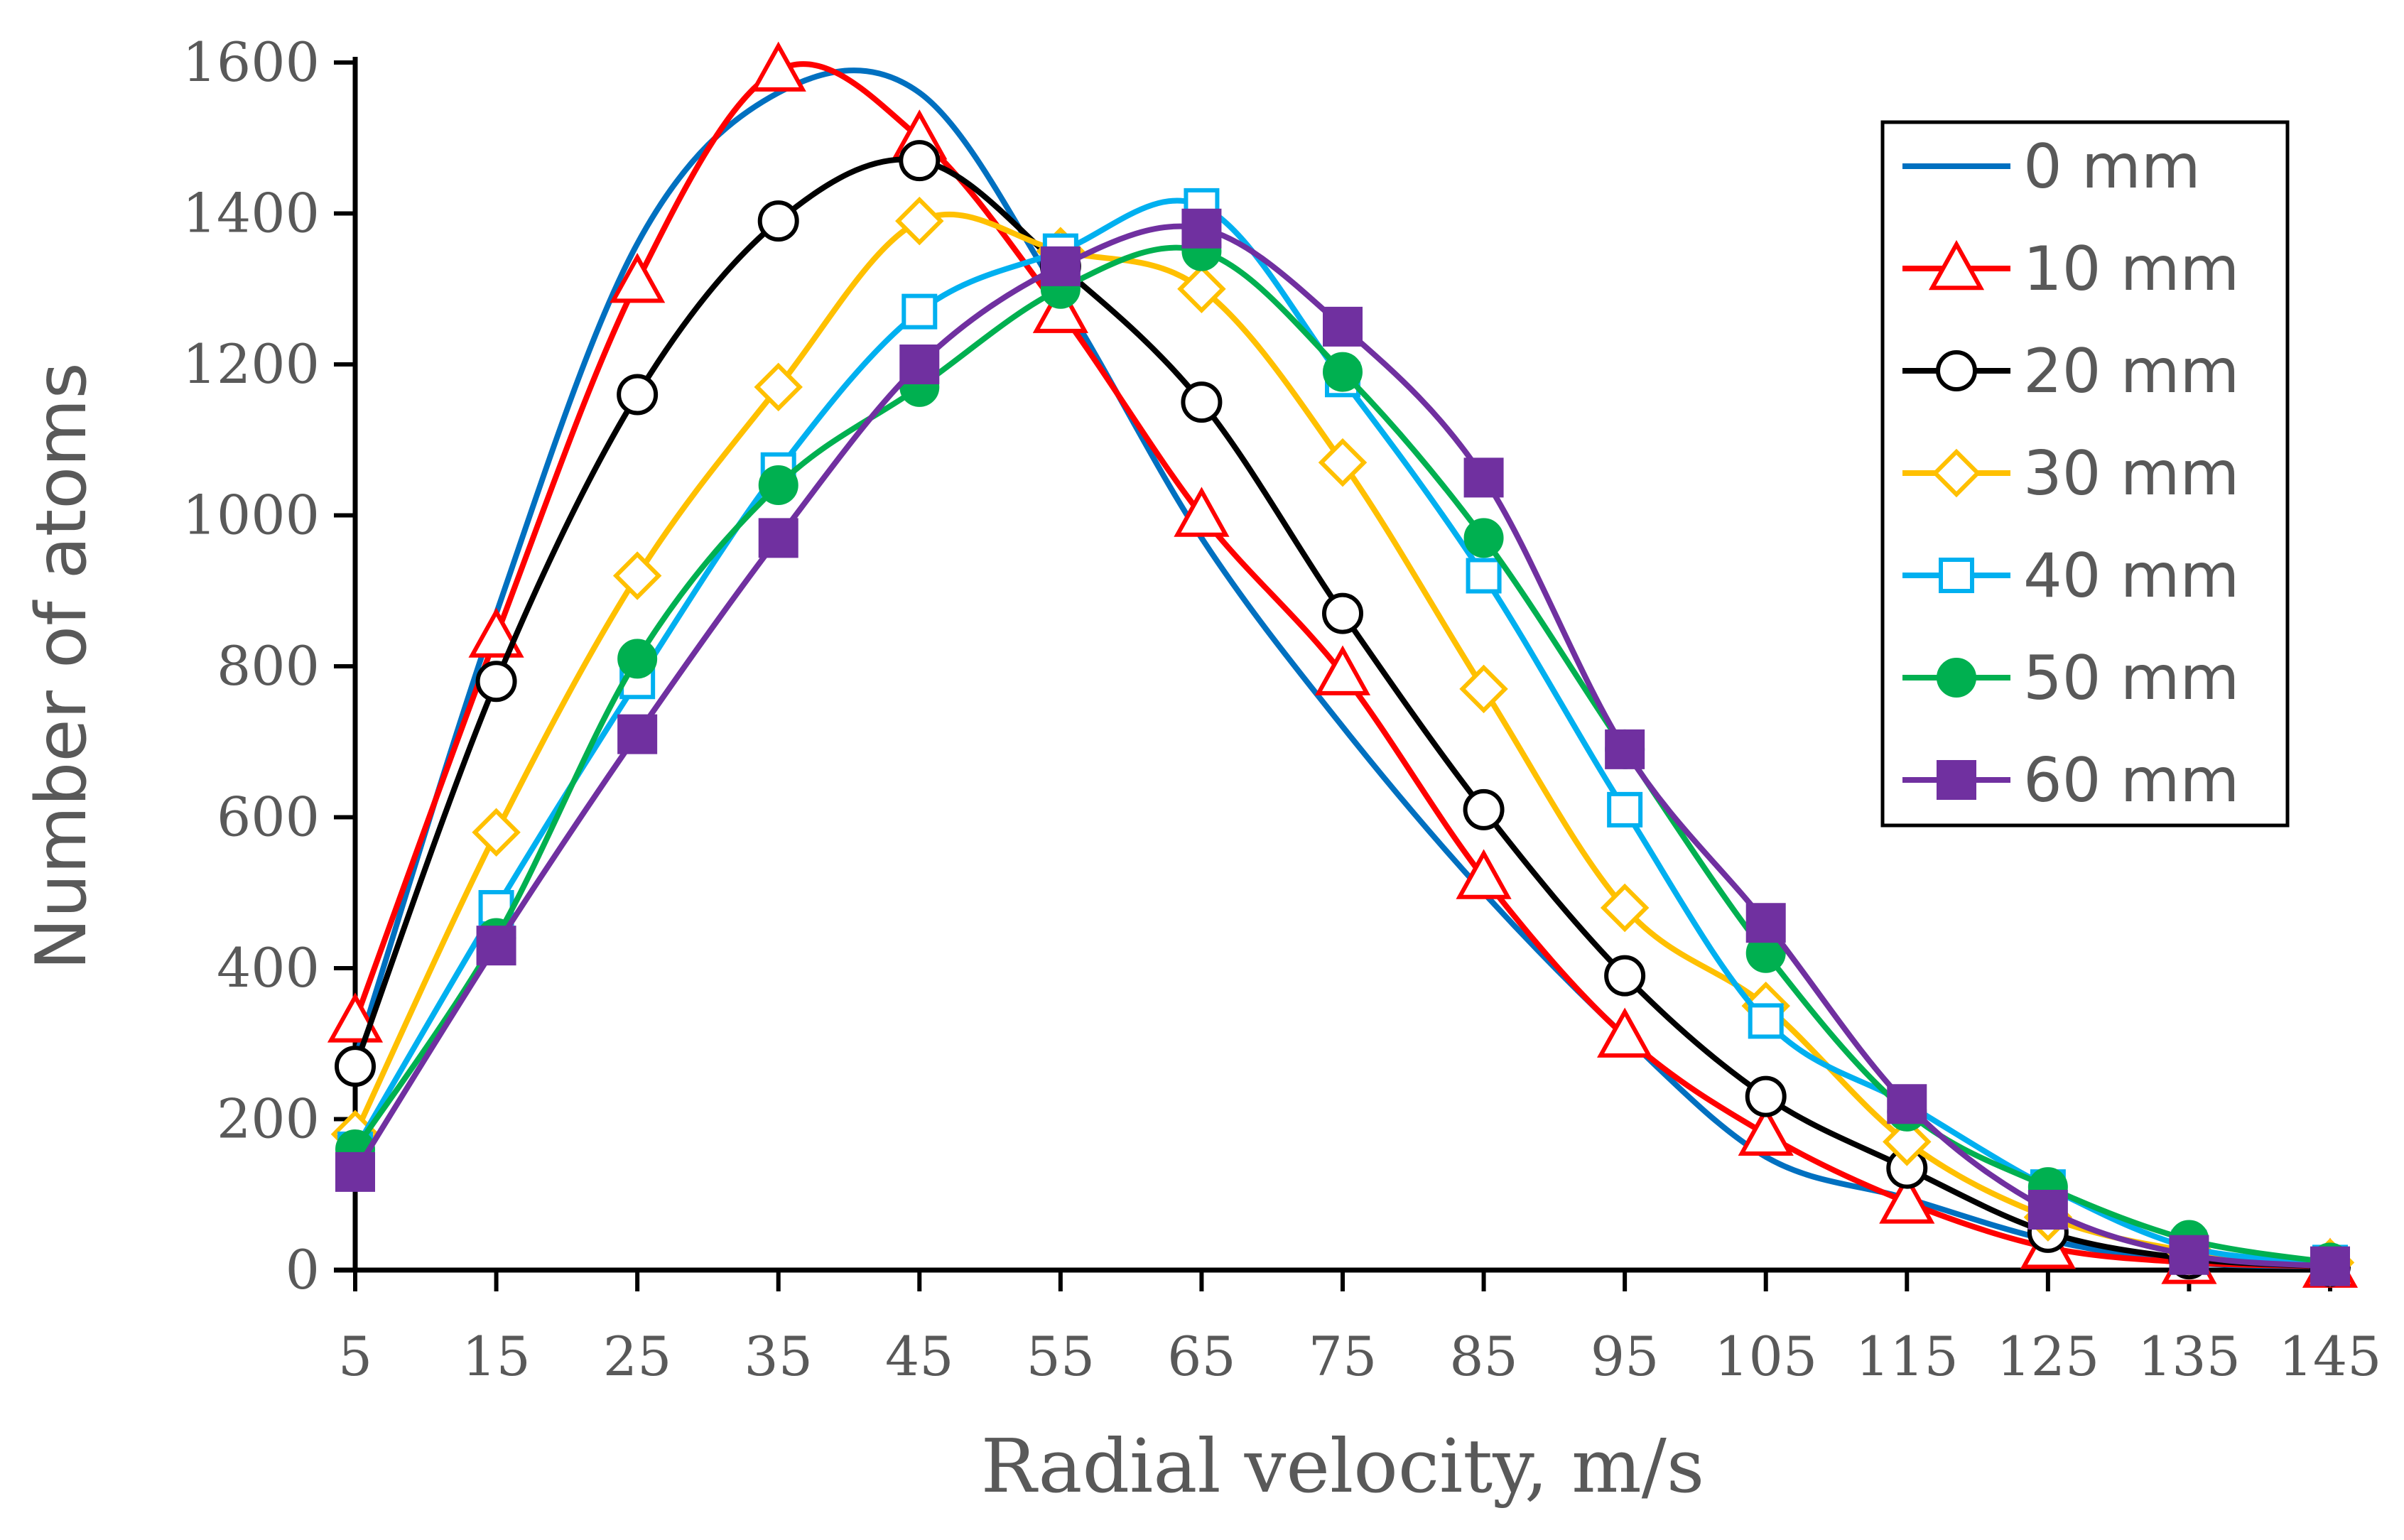 Image resolution: width=2404 pixels, height=1540 pixels. I want to click on x-axis-title: Radial velocity, m/s, so click(1342, 1466).